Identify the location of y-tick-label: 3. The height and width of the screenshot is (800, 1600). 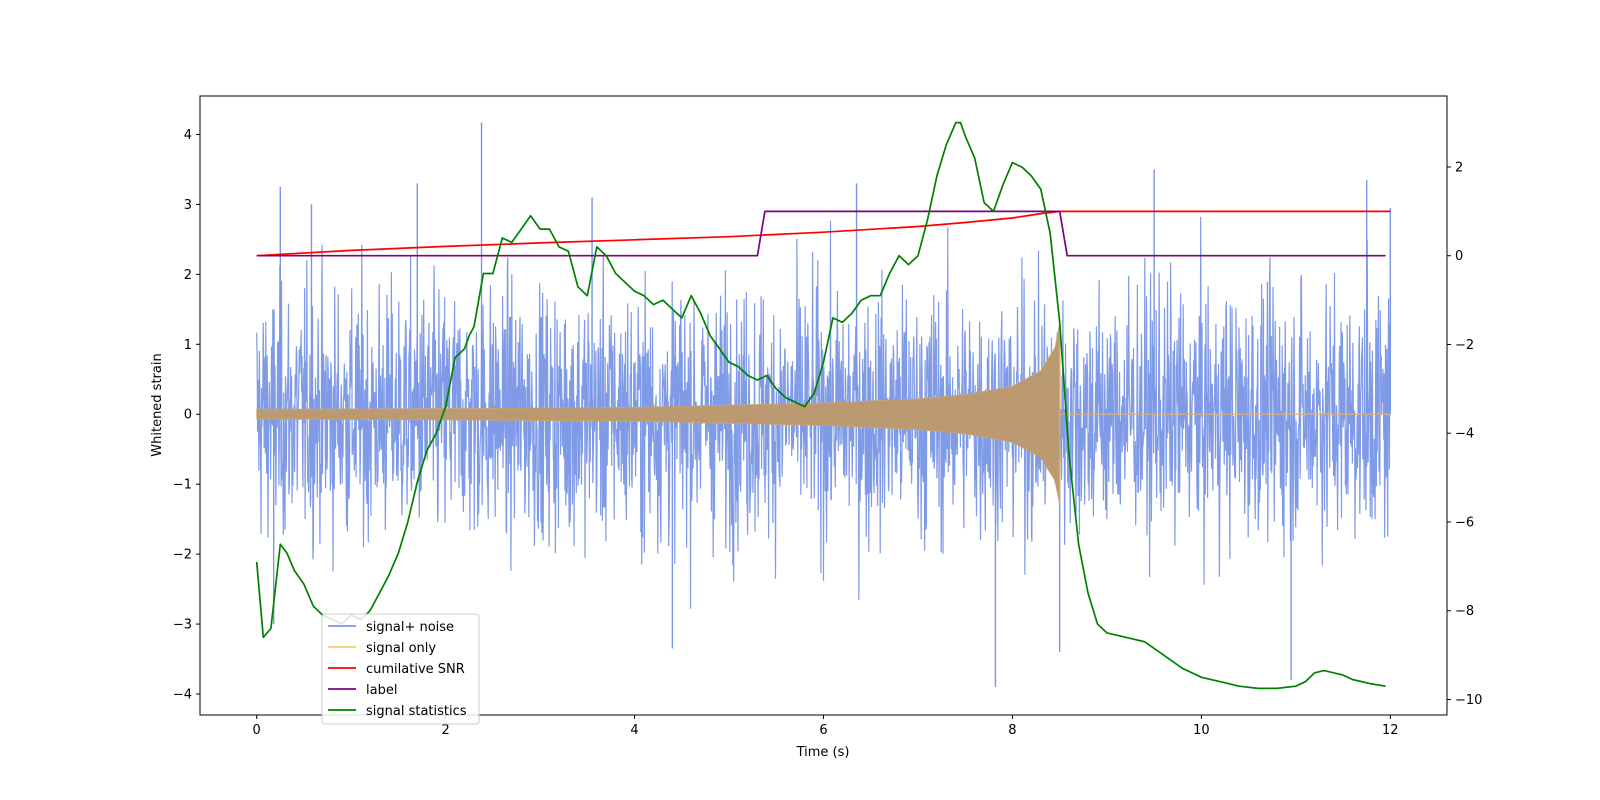
(188, 205).